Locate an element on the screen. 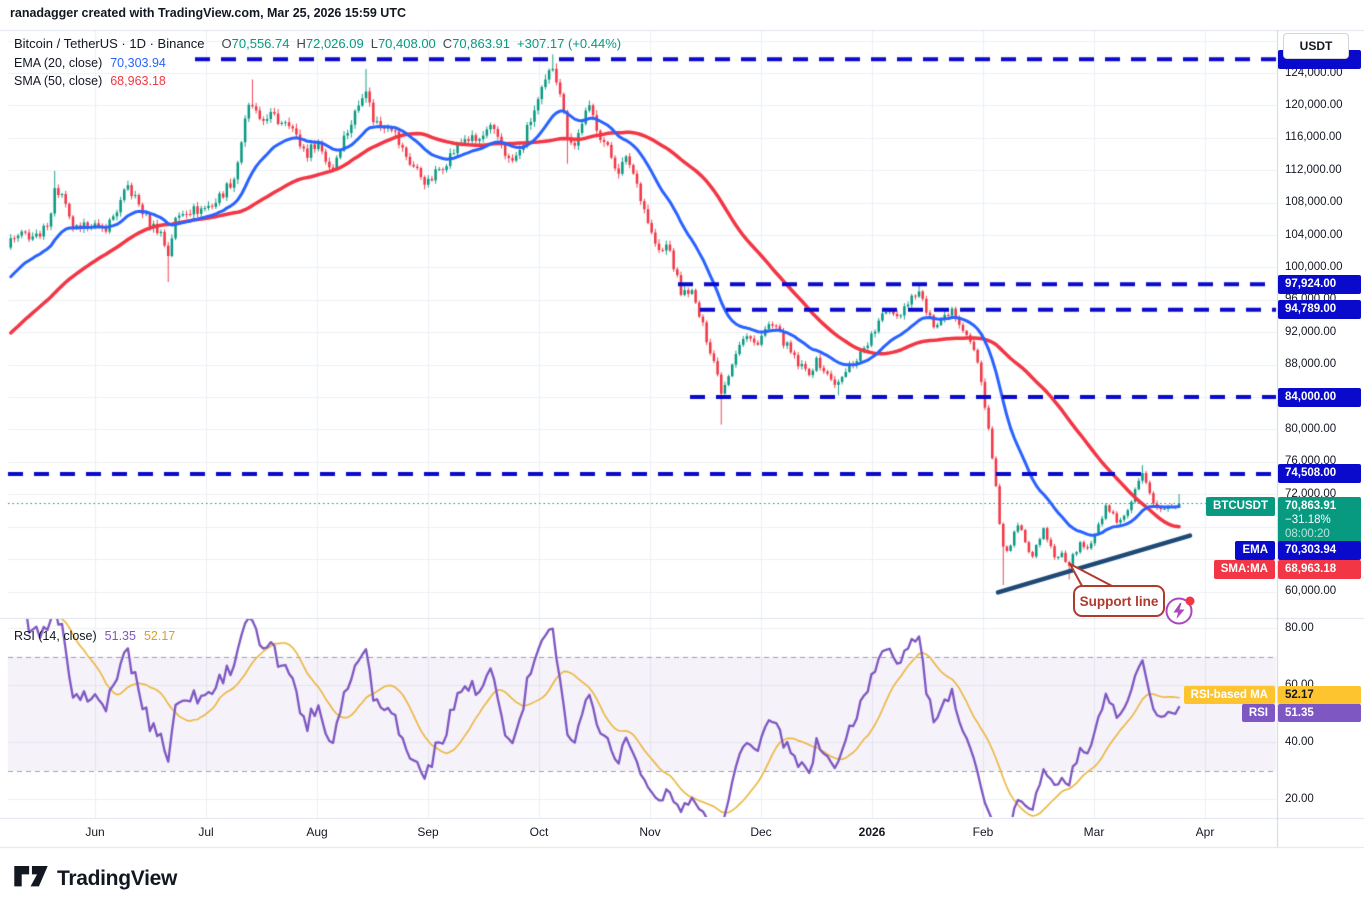 This screenshot has height=912, width=1364. rsi-legend: RSI (14, close) 51.35 52.17 is located at coordinates (94, 636).